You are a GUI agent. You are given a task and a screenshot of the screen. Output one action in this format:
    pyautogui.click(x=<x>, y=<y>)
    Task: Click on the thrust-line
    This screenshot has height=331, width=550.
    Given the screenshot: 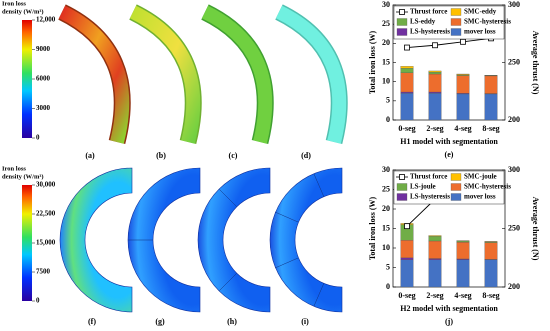 What is the action you would take?
    pyautogui.click(x=449, y=42)
    